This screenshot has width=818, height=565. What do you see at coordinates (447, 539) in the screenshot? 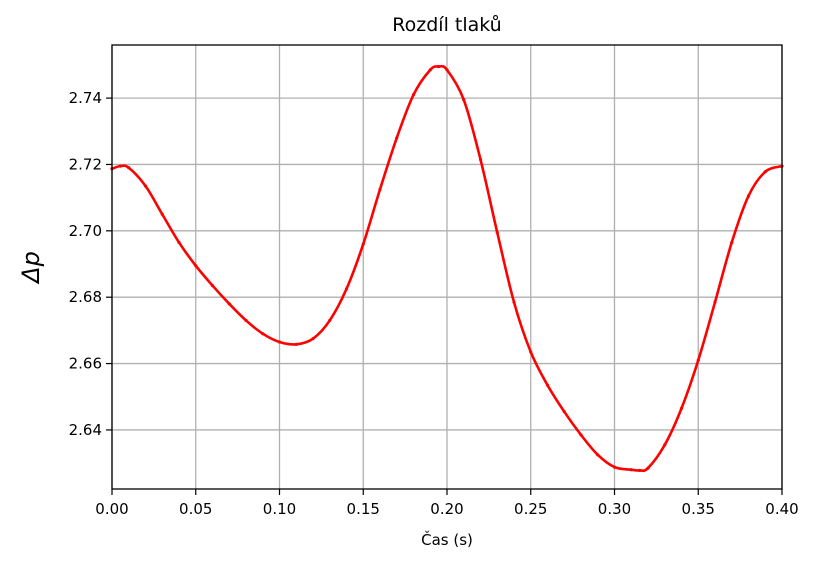
I see `x-axis-label: Čas (s)` at bounding box center [447, 539].